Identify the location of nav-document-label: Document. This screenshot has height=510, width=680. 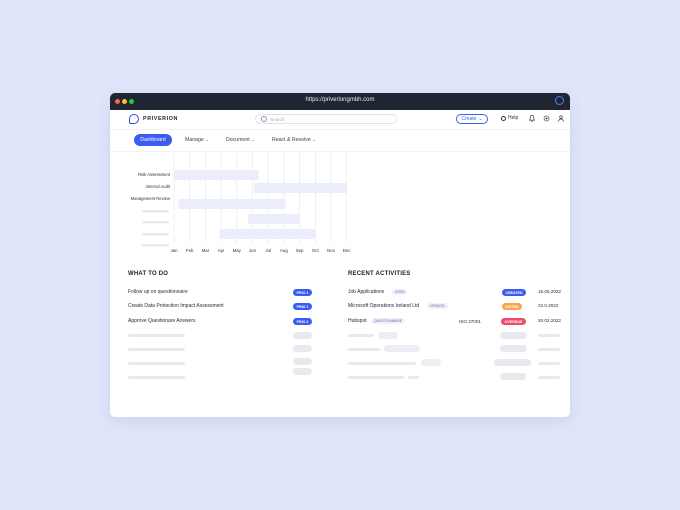
(238, 140).